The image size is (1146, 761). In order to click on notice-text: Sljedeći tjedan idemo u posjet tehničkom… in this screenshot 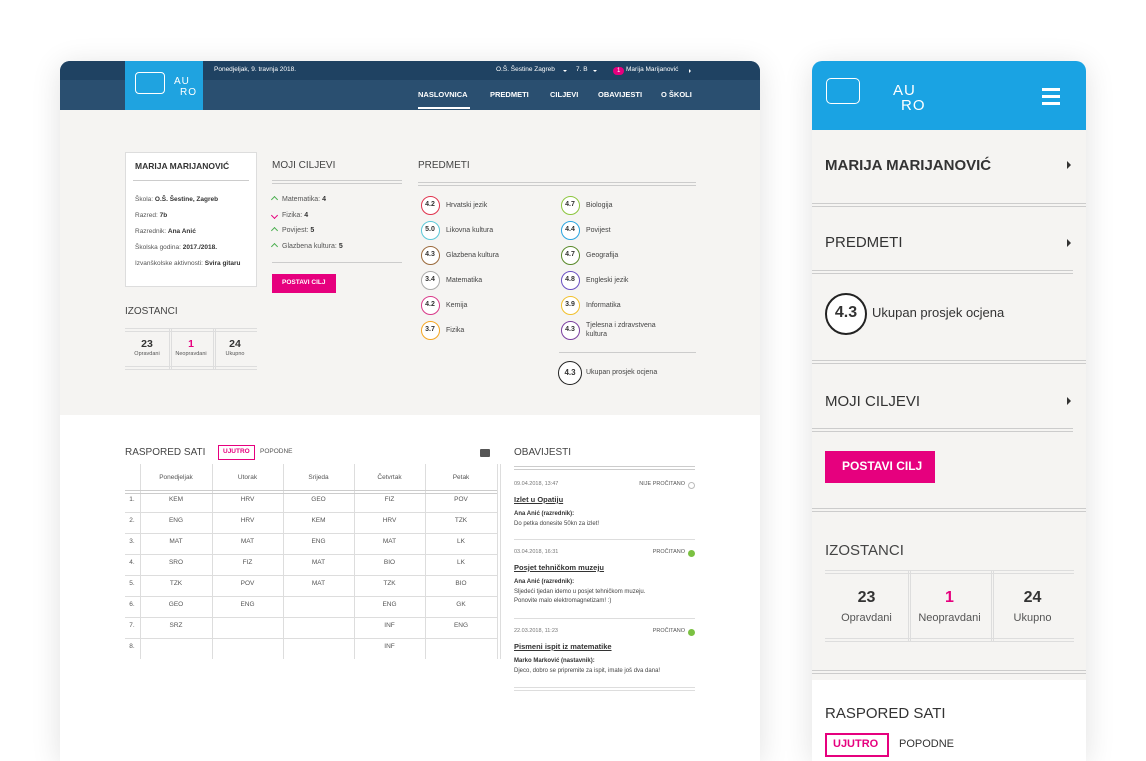, I will do `click(580, 591)`.